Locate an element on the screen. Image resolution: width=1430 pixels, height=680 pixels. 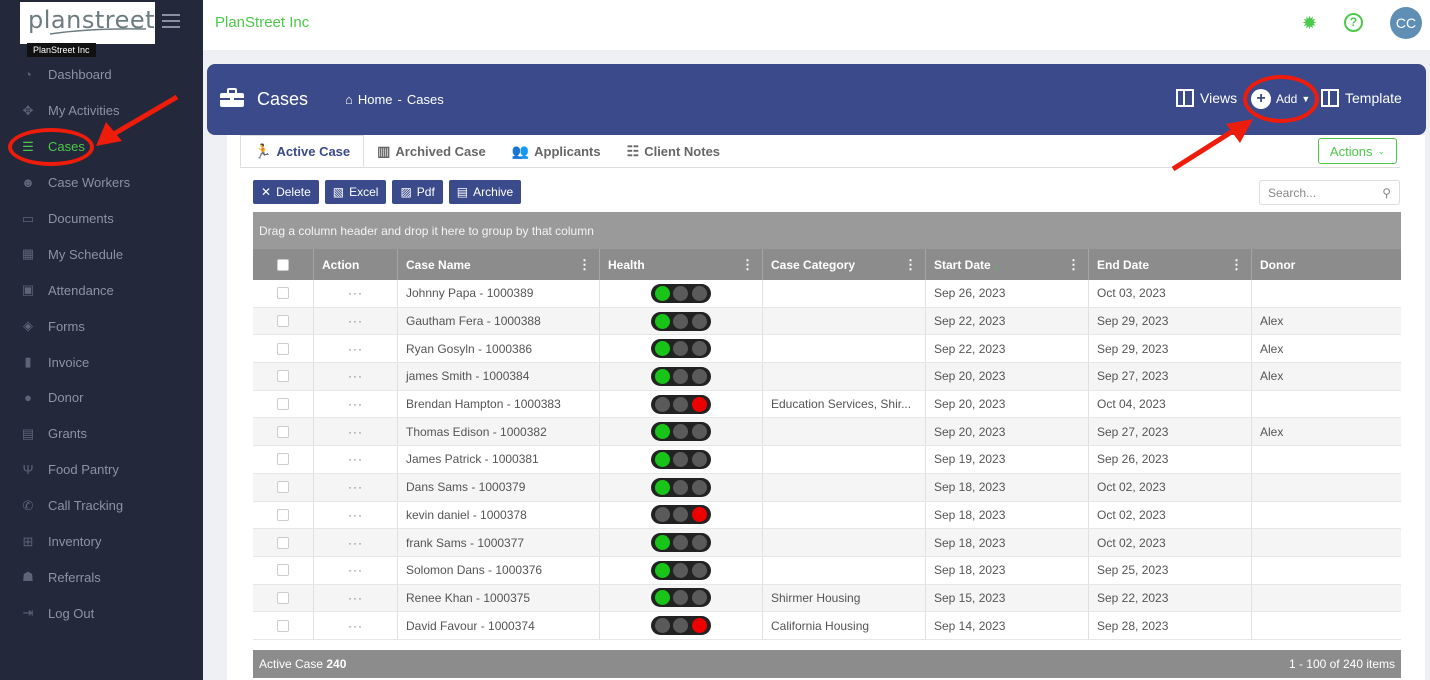
sidebar-item-dashboard: ◔ Dashboard is located at coordinates (101, 75).